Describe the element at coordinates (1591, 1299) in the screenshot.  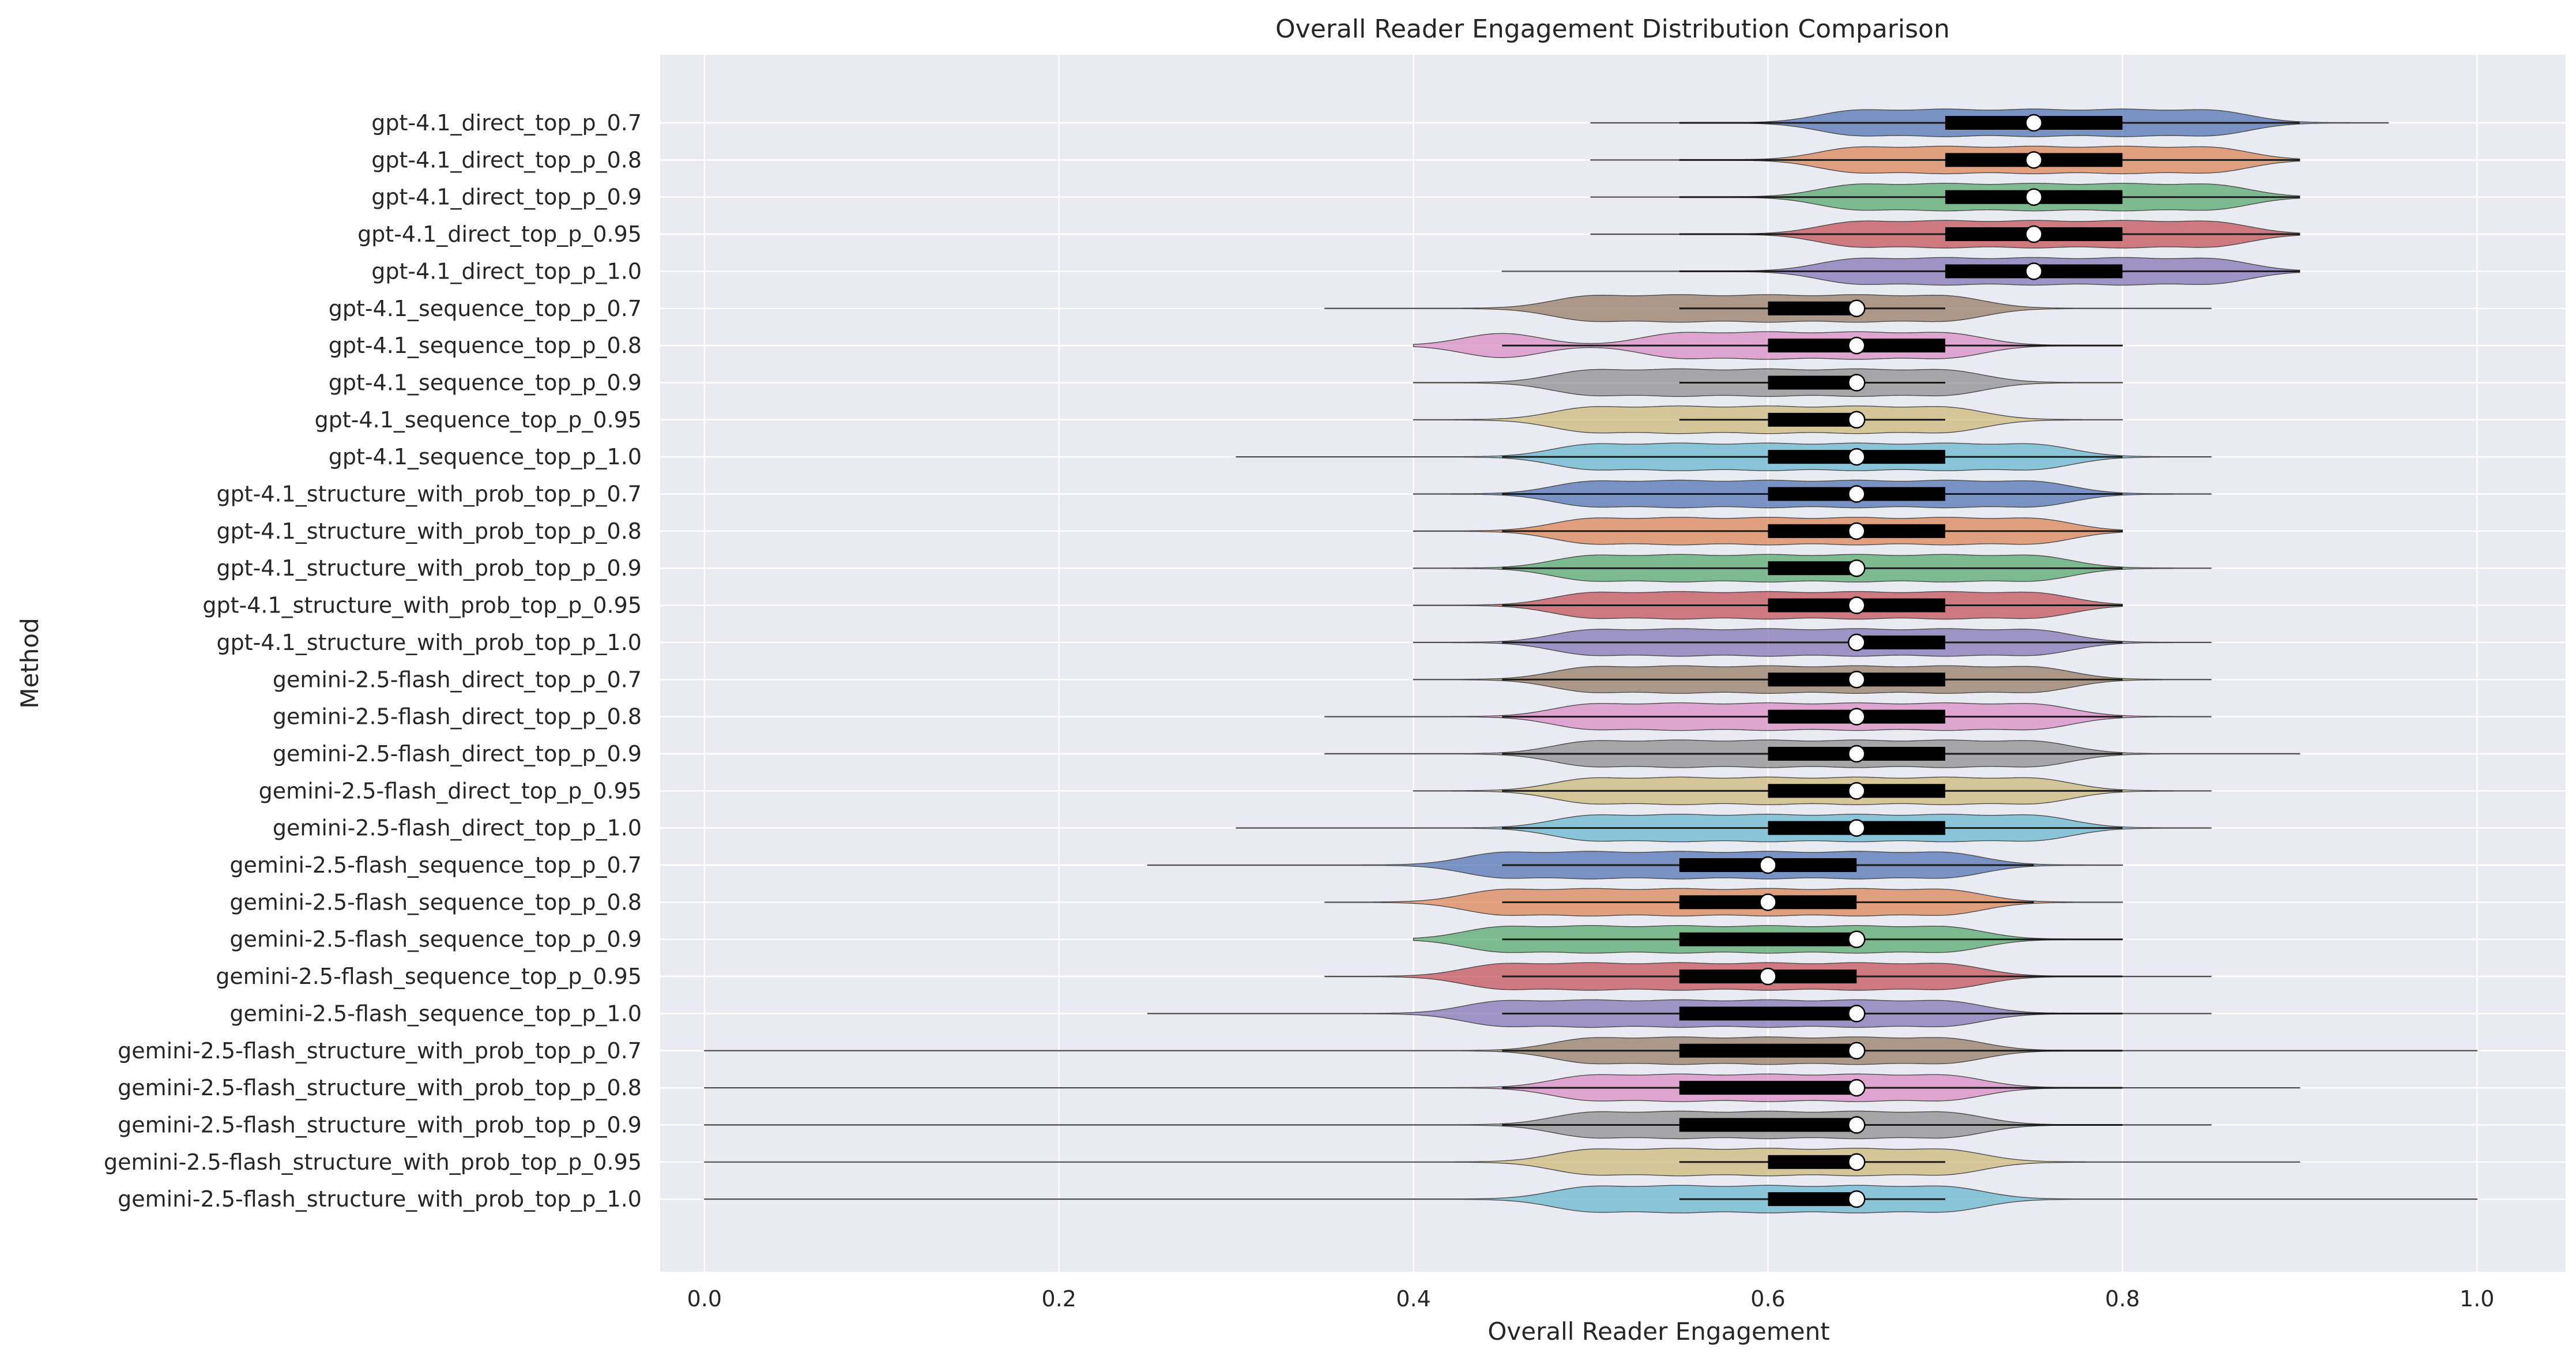
I see `x-tick-labels: 0.0 0.2 0.4 0.6 0.8 1.0` at that location.